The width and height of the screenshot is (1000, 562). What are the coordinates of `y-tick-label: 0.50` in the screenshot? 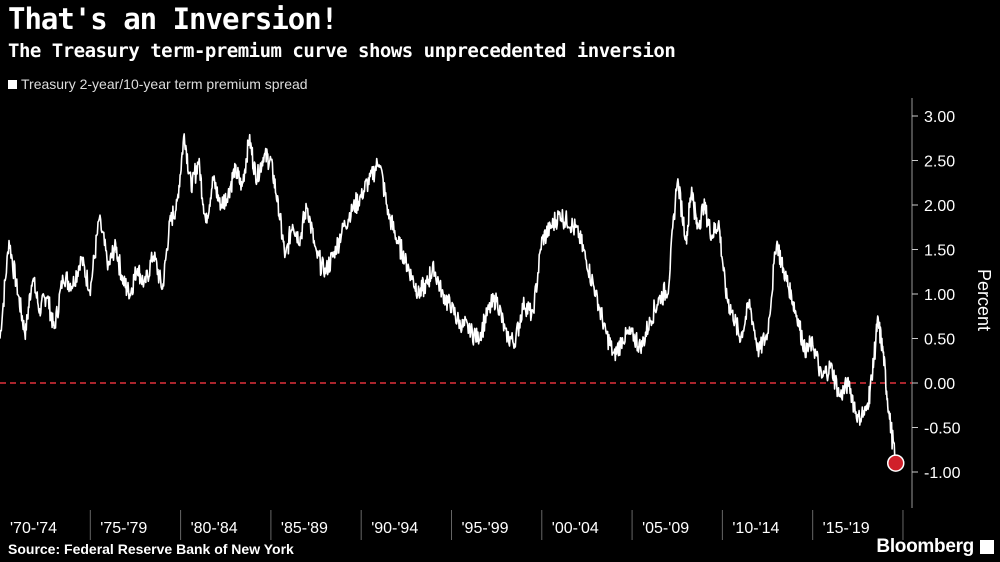 It's located at (939, 340).